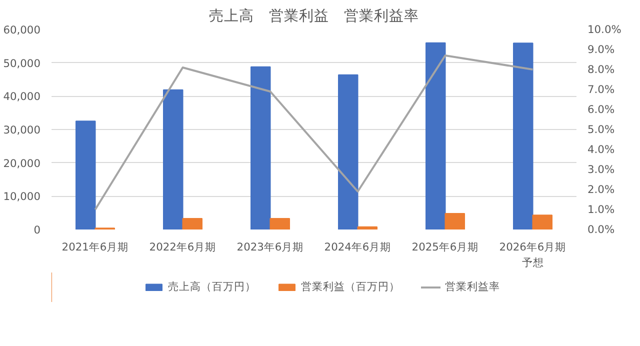  What do you see at coordinates (601, 49) in the screenshot?
I see `y2-tick-label: 9.0%` at bounding box center [601, 49].